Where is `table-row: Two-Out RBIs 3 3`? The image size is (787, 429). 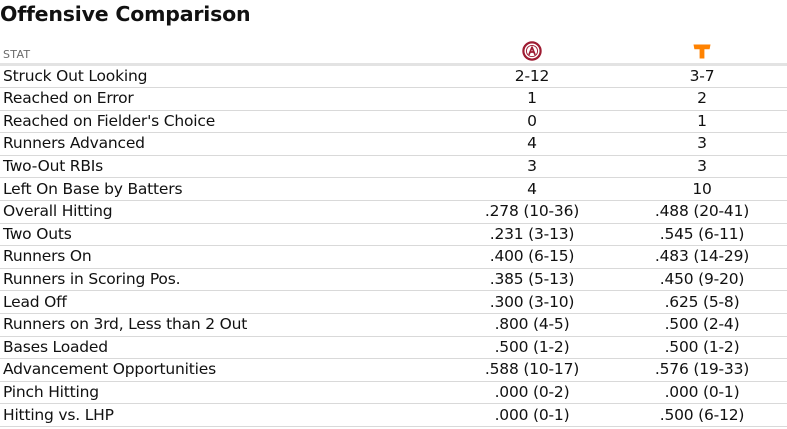
table-row: Two-Out RBIs 3 3 is located at coordinates (393, 167).